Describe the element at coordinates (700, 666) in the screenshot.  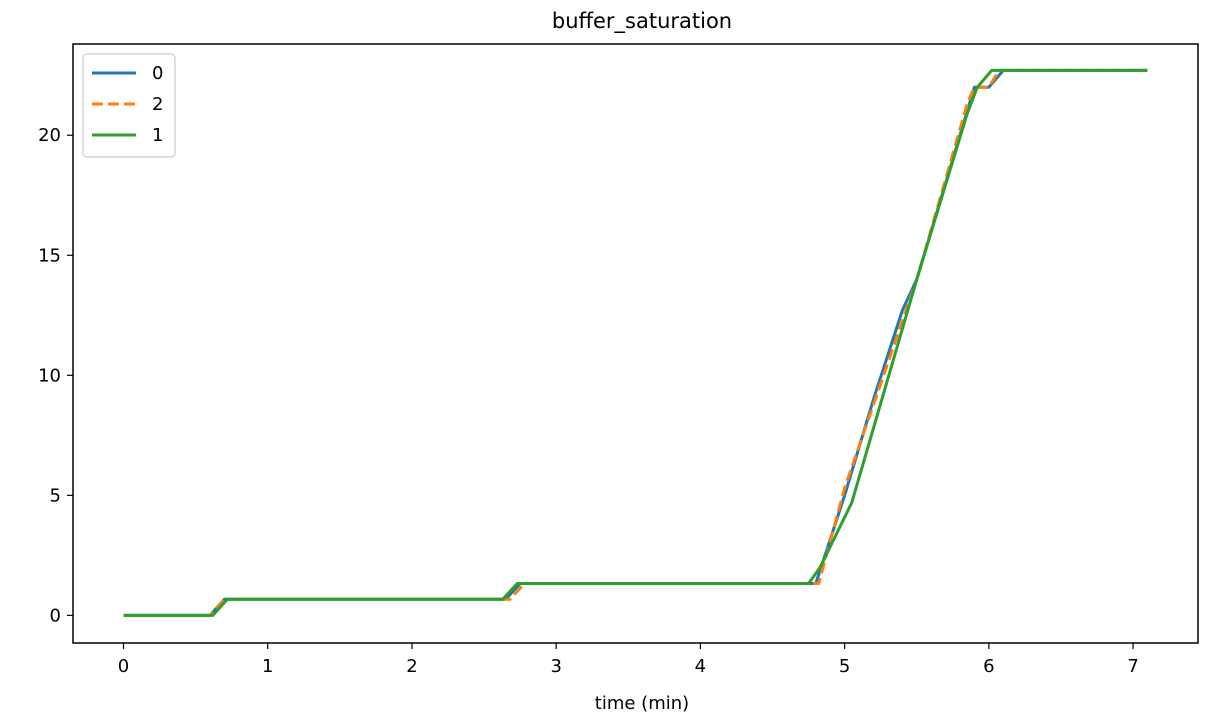
I see `x-tick-label: 4` at that location.